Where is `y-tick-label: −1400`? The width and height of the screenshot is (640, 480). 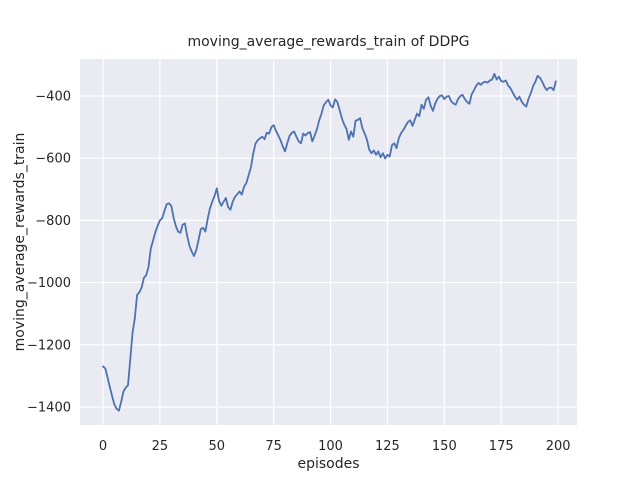
y-tick-label: −1400 is located at coordinates (49, 407).